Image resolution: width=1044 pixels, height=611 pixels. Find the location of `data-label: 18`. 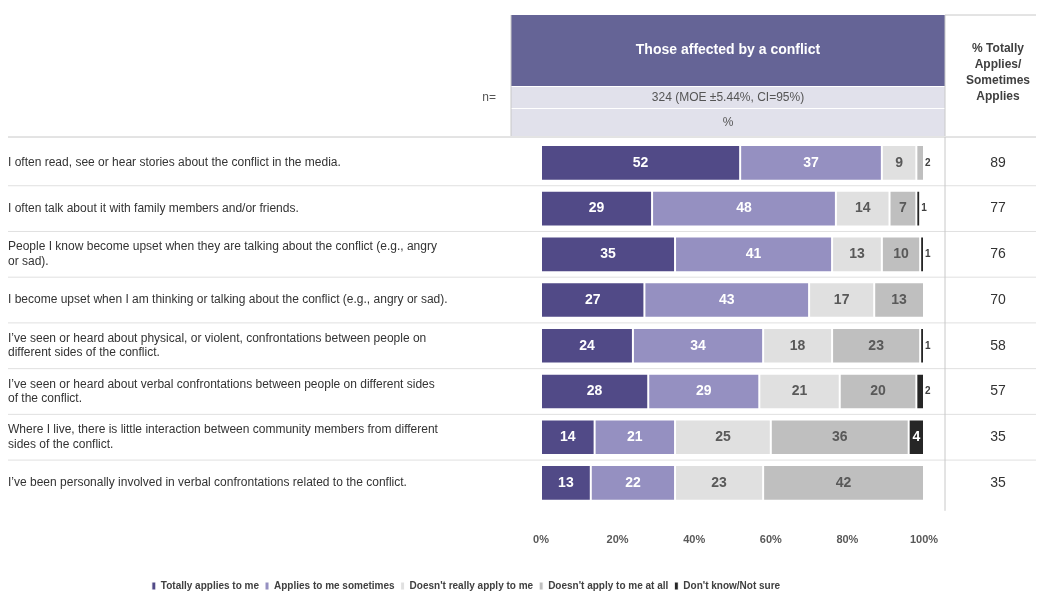

data-label: 18 is located at coordinates (797, 344).